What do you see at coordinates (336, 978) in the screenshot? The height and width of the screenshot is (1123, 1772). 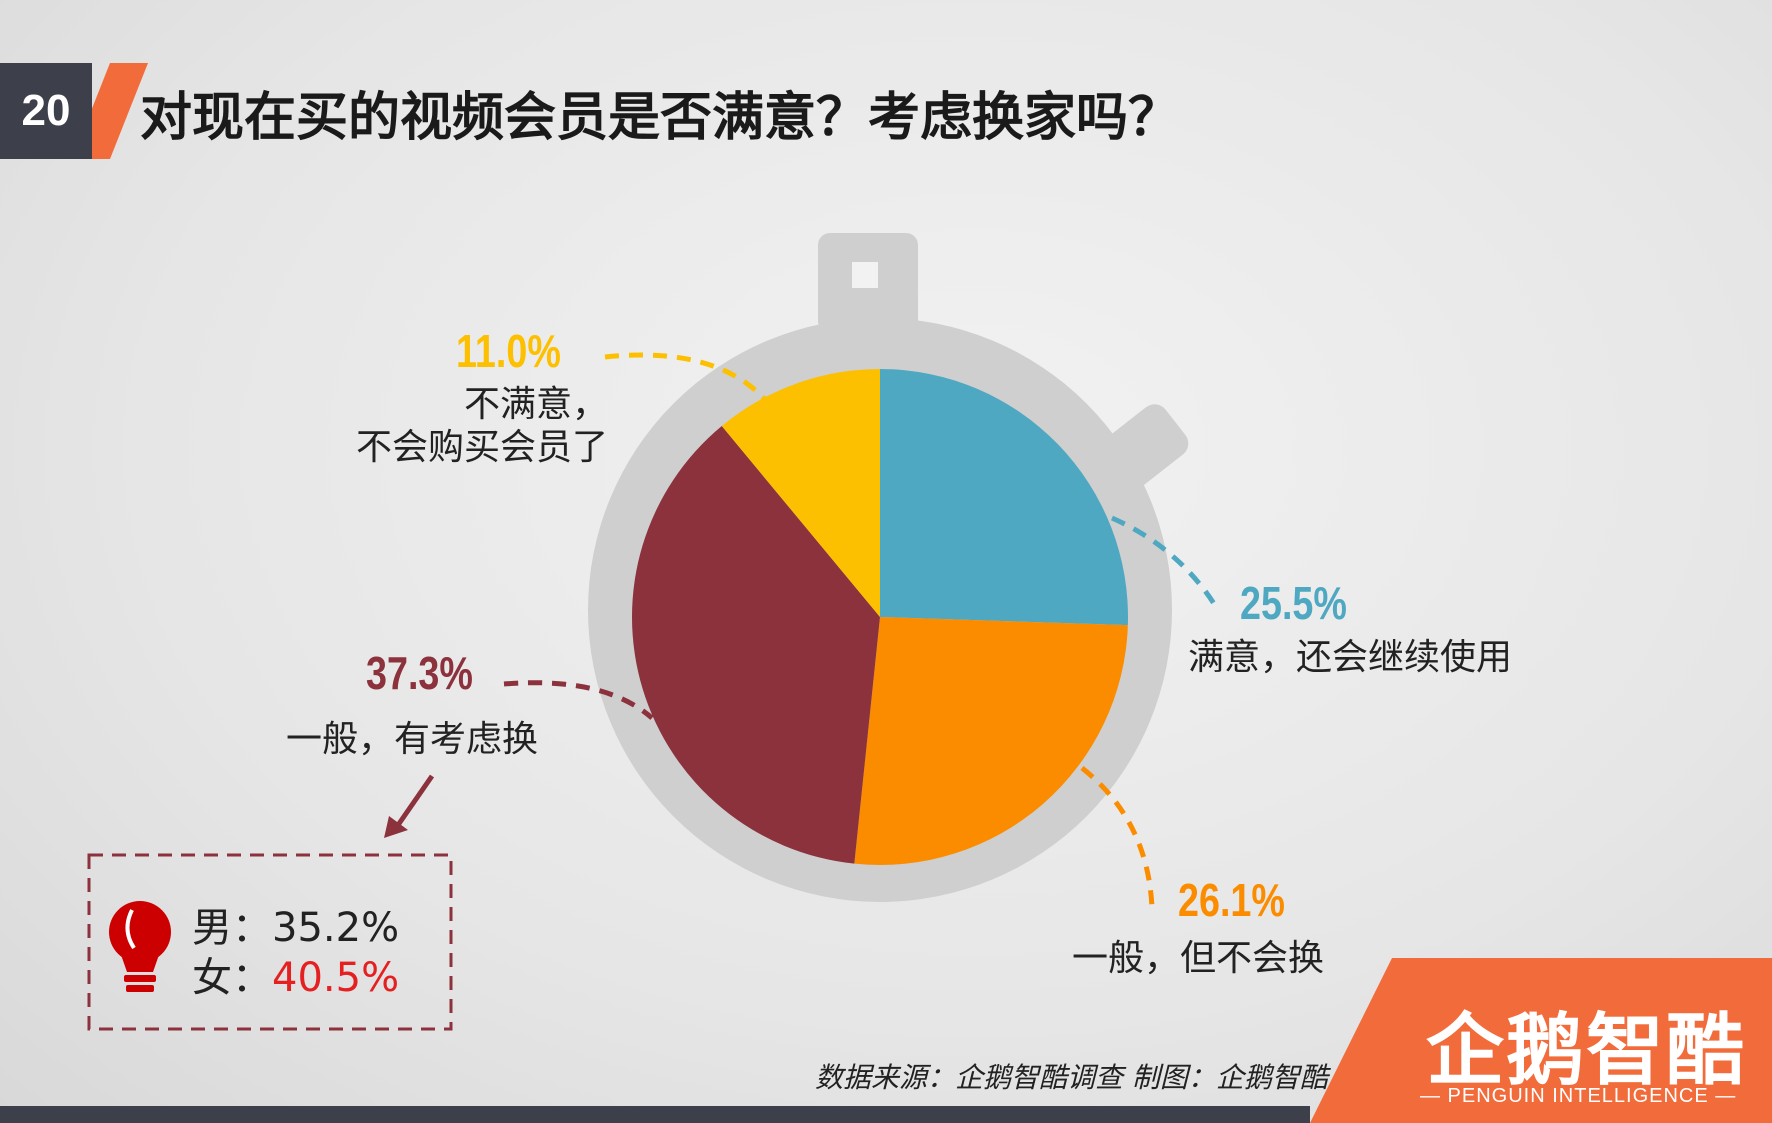 I see `female-value: 40.5%` at bounding box center [336, 978].